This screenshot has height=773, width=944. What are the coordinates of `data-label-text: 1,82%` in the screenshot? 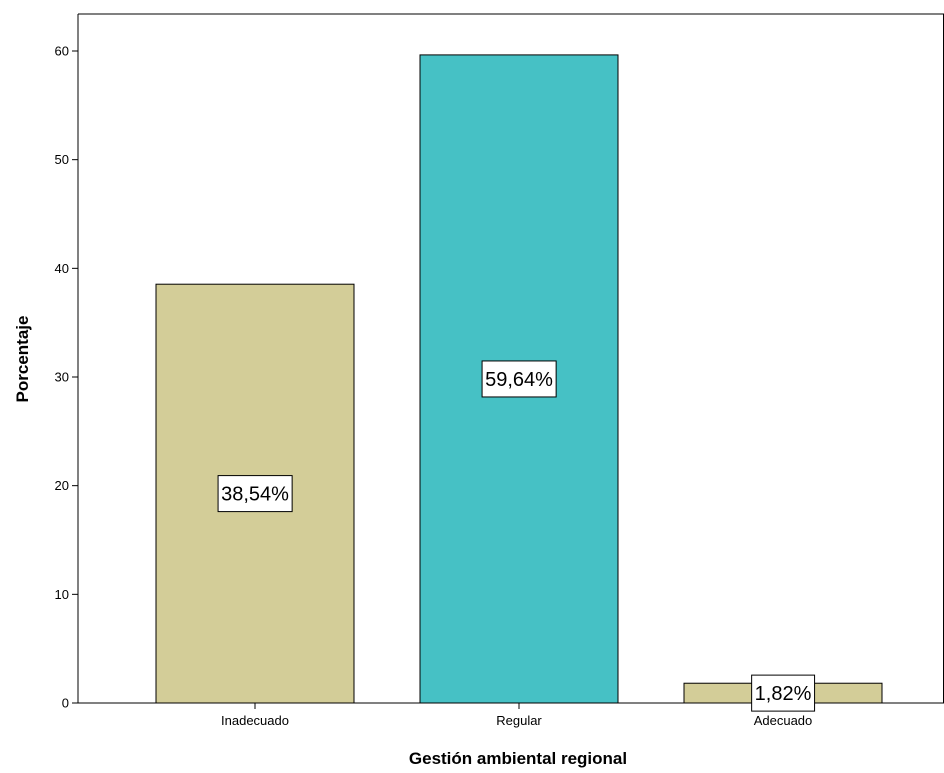 It's located at (783, 694).